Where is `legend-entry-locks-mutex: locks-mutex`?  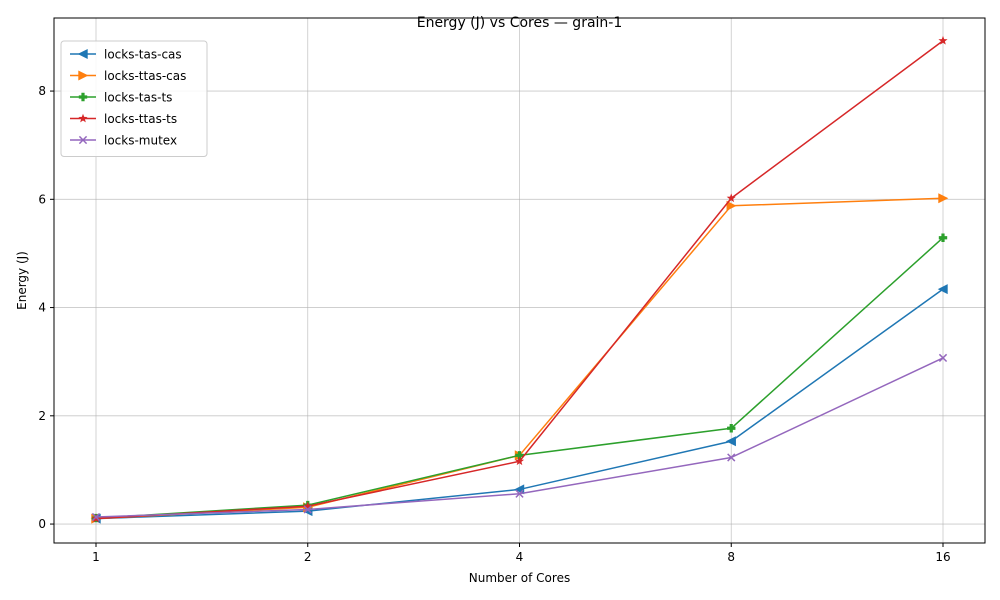
legend-entry-locks-mutex: locks-mutex is located at coordinates (123, 141).